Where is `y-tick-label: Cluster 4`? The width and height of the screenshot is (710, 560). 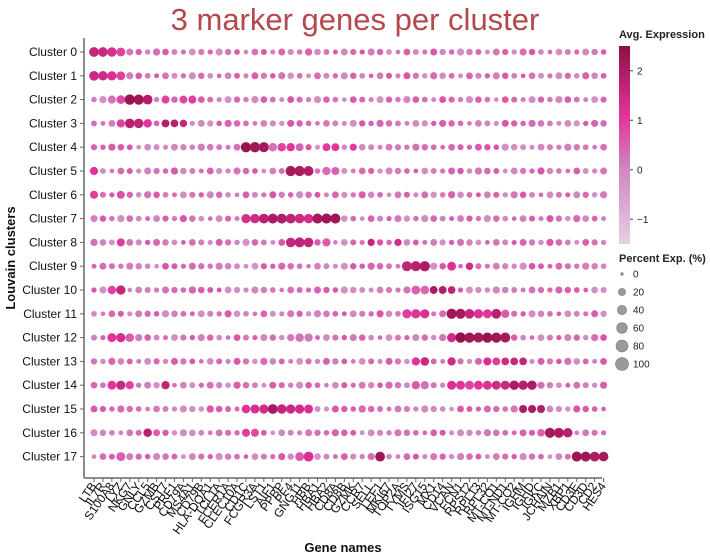 y-tick-label: Cluster 4 is located at coordinates (53, 147).